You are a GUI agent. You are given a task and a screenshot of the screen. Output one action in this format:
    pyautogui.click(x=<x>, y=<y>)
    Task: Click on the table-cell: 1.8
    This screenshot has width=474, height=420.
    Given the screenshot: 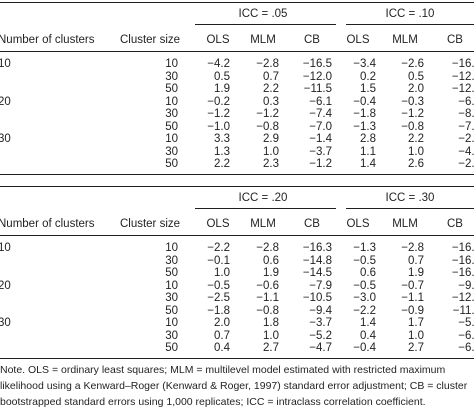 What is the action you would take?
    pyautogui.click(x=271, y=323)
    